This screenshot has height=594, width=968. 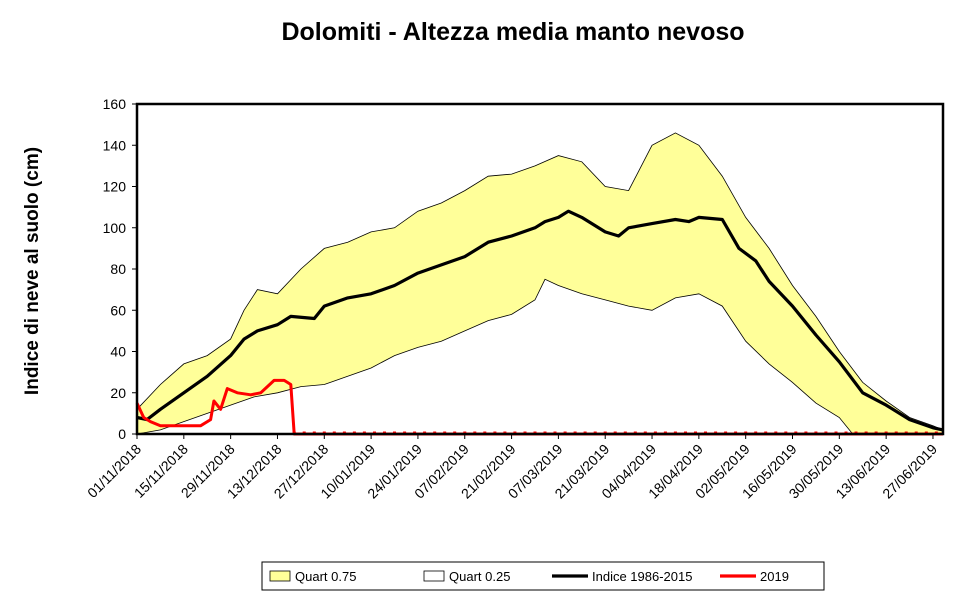 What do you see at coordinates (115, 228) in the screenshot?
I see `y-tick-label: 100` at bounding box center [115, 228].